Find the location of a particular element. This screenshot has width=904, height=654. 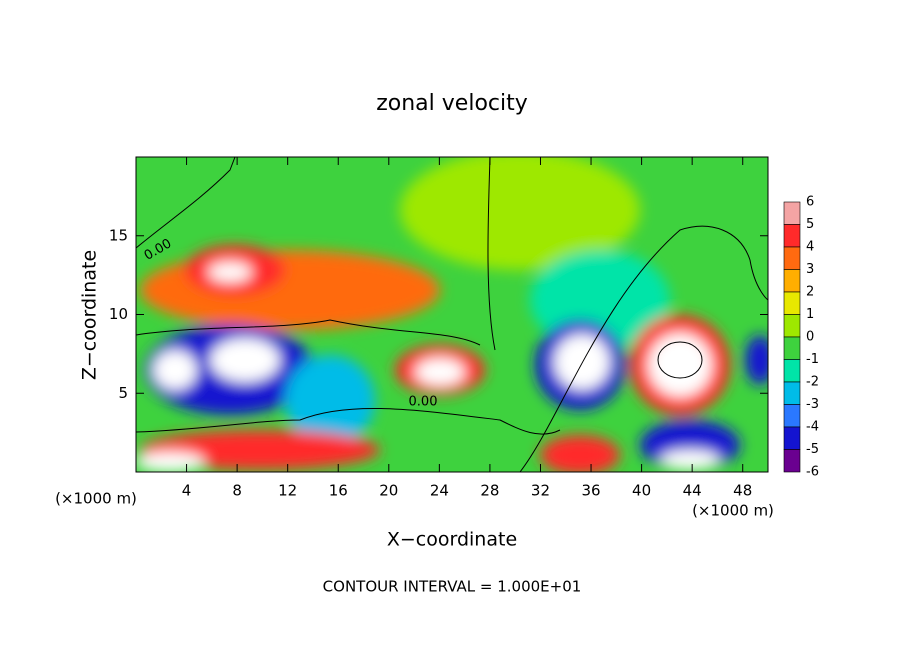

chart-title: zonal velocity is located at coordinates (452, 103).